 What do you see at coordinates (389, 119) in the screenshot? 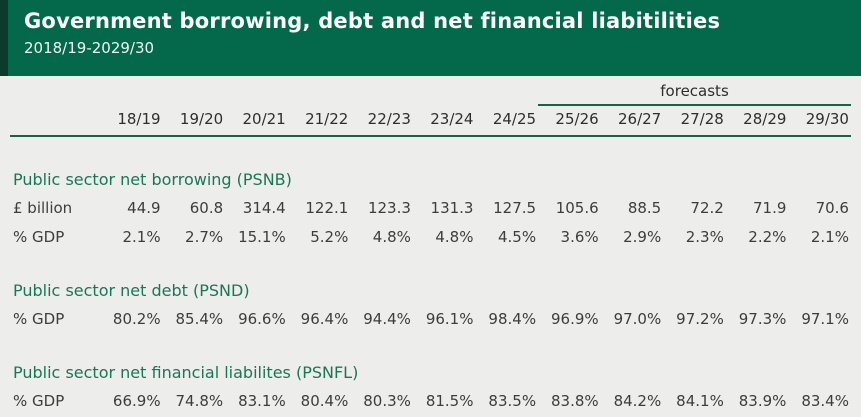
I see `year-column-header: 22/23` at bounding box center [389, 119].